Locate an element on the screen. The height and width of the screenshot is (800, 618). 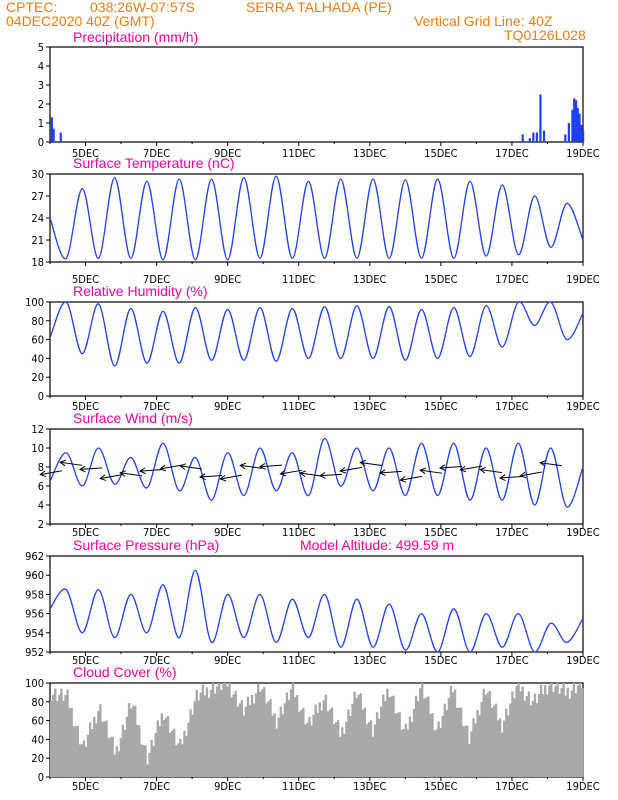
y-tick-label: 40 is located at coordinates (37, 358).